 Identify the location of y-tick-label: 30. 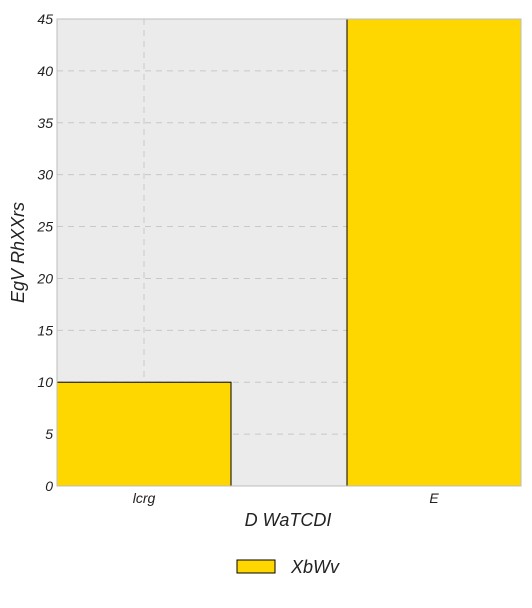
(45, 175).